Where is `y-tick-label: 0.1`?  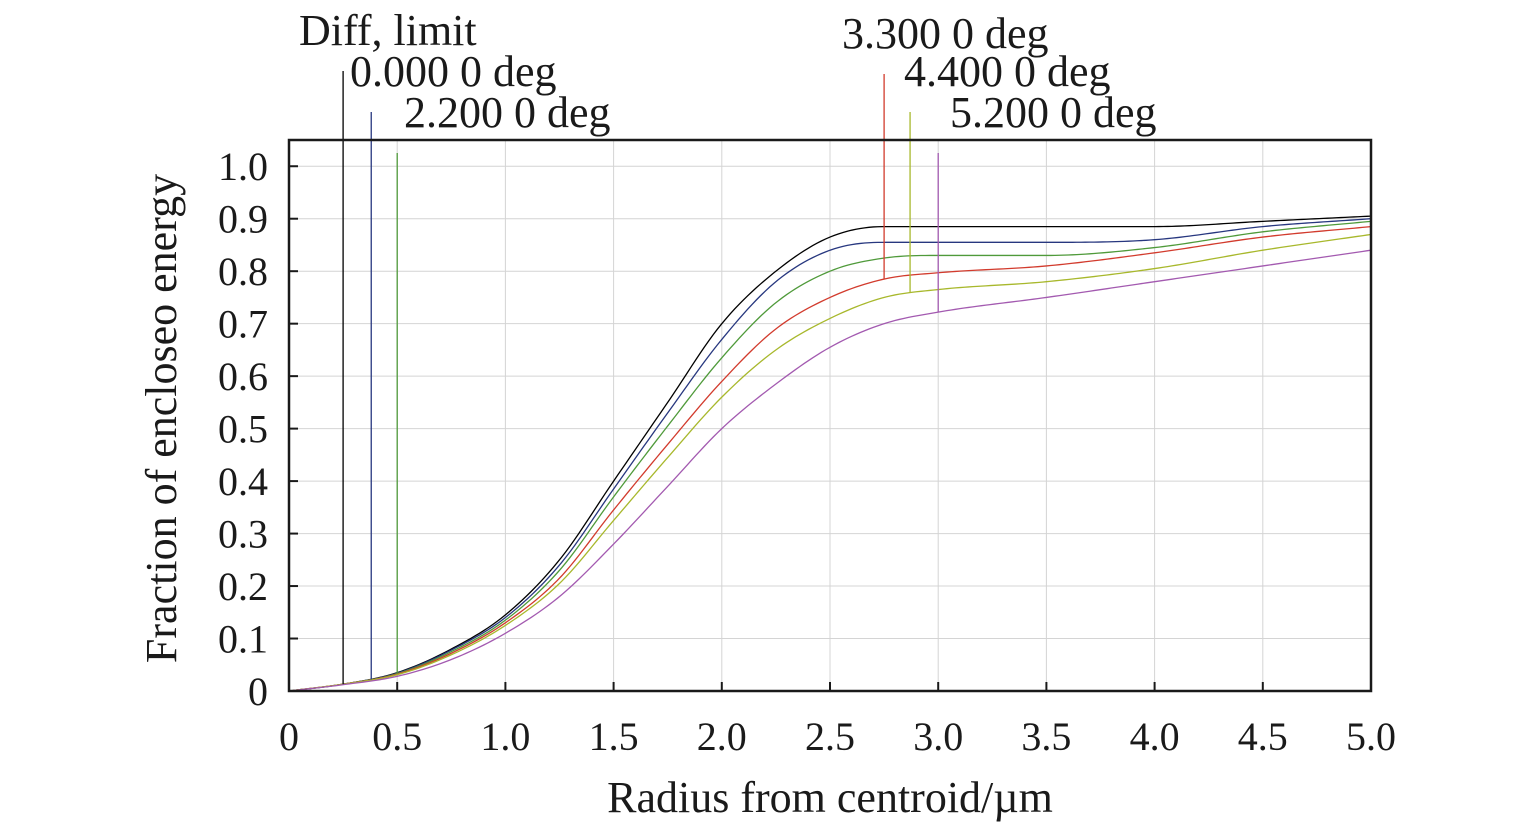 y-tick-label: 0.1 is located at coordinates (243, 639).